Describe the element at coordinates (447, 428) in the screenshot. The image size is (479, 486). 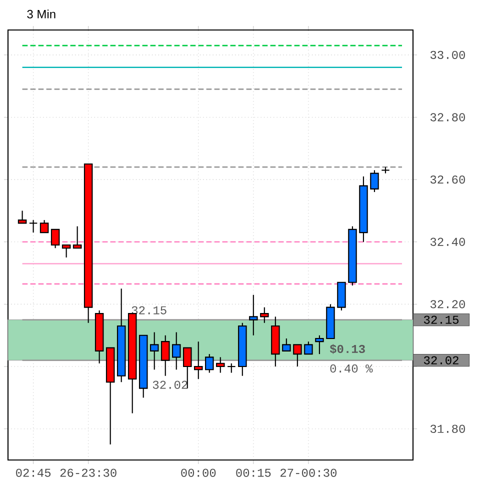
I see `y-tick-label: 31.80` at that location.